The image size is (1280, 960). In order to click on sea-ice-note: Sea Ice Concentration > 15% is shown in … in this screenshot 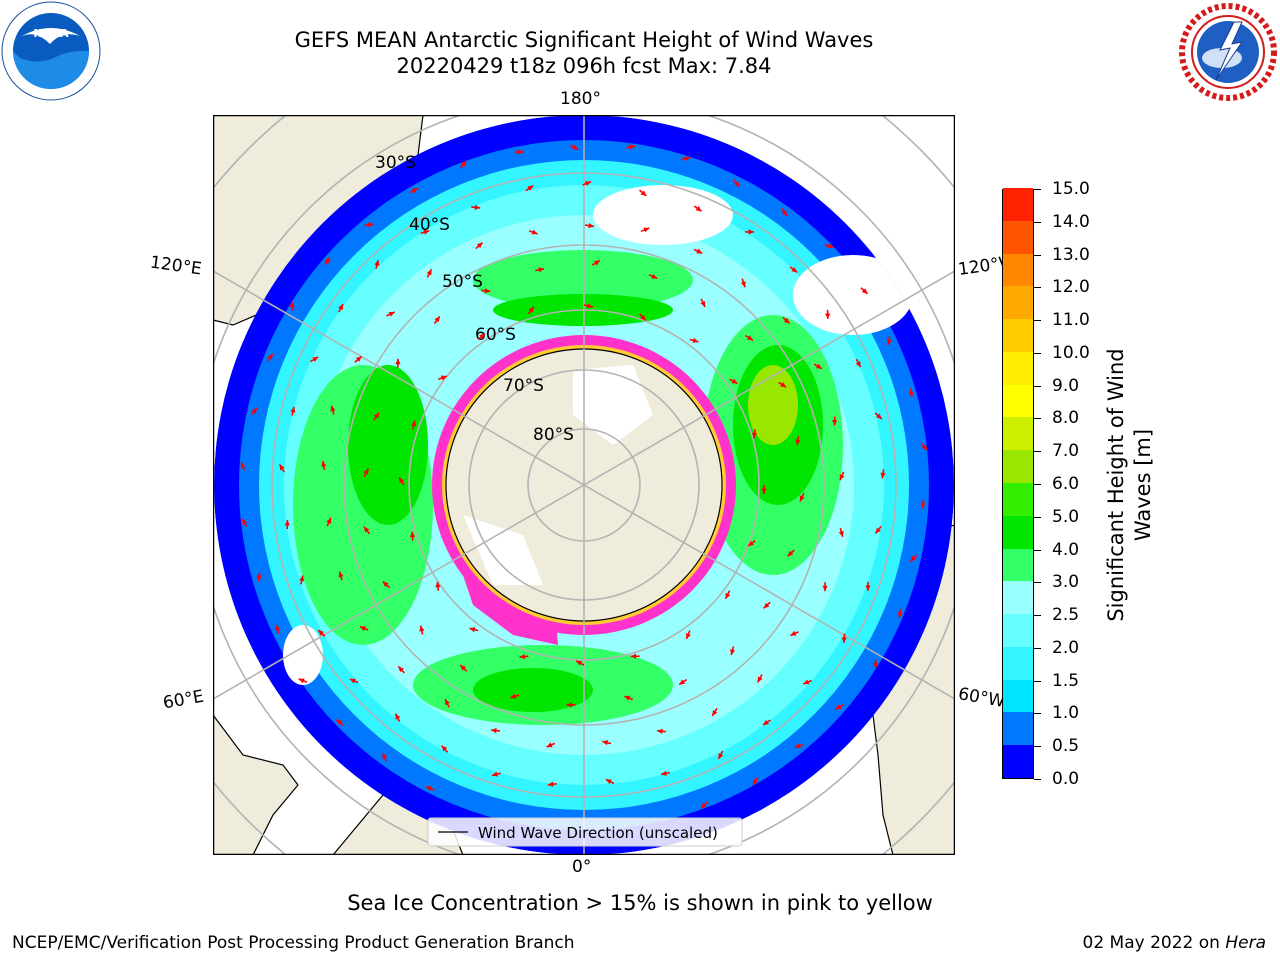, I will do `click(640, 903)`.